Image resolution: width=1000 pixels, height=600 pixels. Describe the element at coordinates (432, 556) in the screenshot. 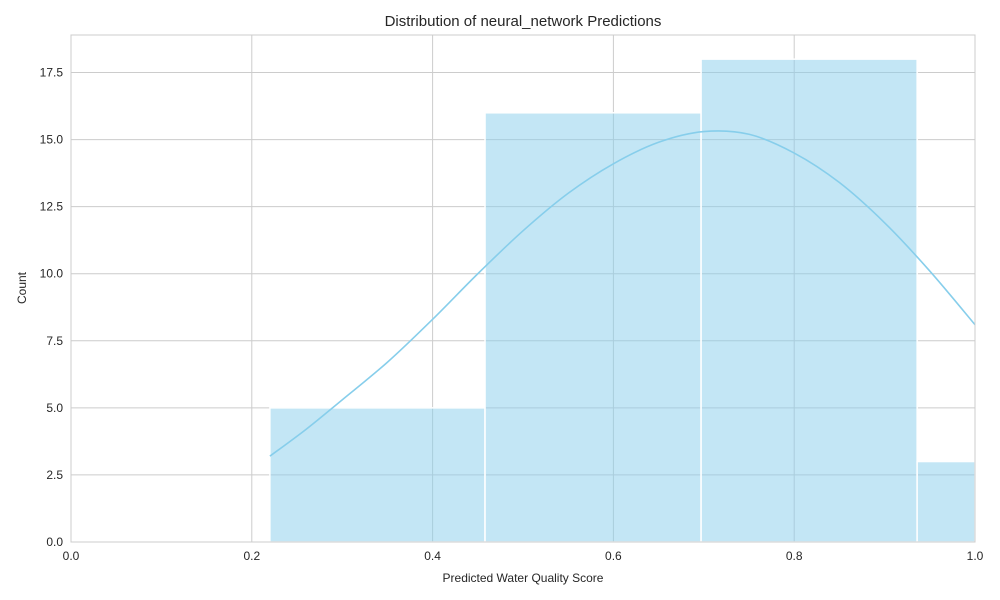

I see `x-tick-label: 0.4` at that location.